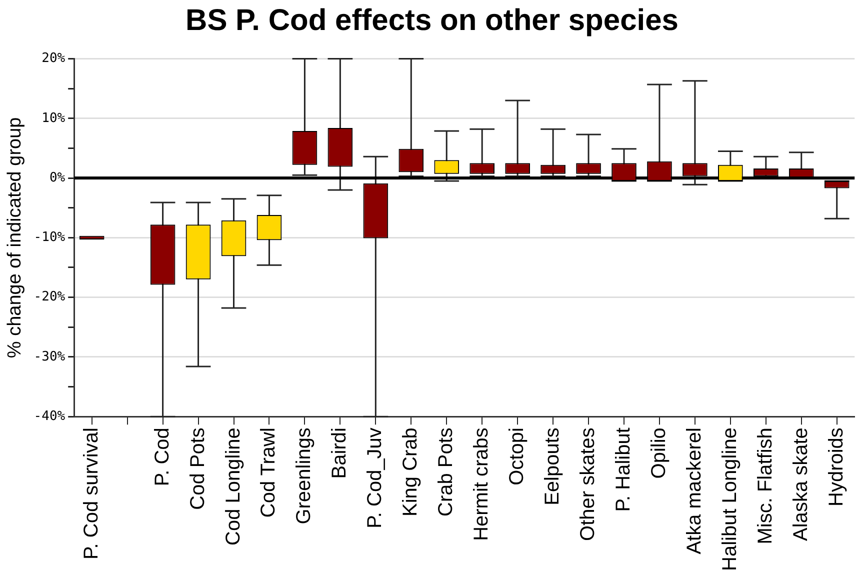 This screenshot has width=864, height=574. What do you see at coordinates (339, 453) in the screenshot?
I see `x-tick-label: Bairdi` at bounding box center [339, 453].